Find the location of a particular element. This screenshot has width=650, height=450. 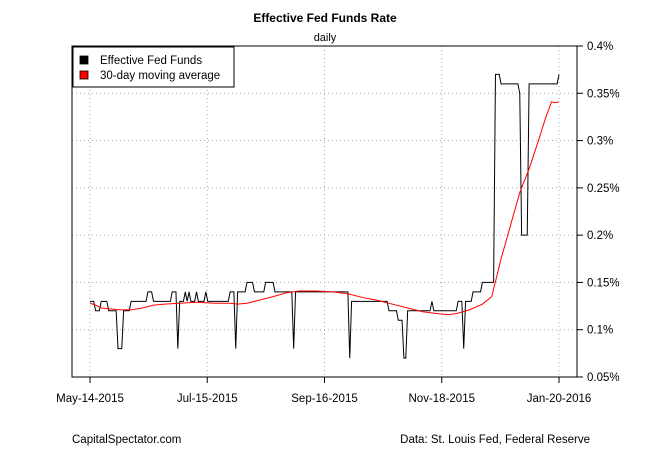

footer-source-right: Data: St. Louis Fed, Federal Reserve is located at coordinates (495, 440).